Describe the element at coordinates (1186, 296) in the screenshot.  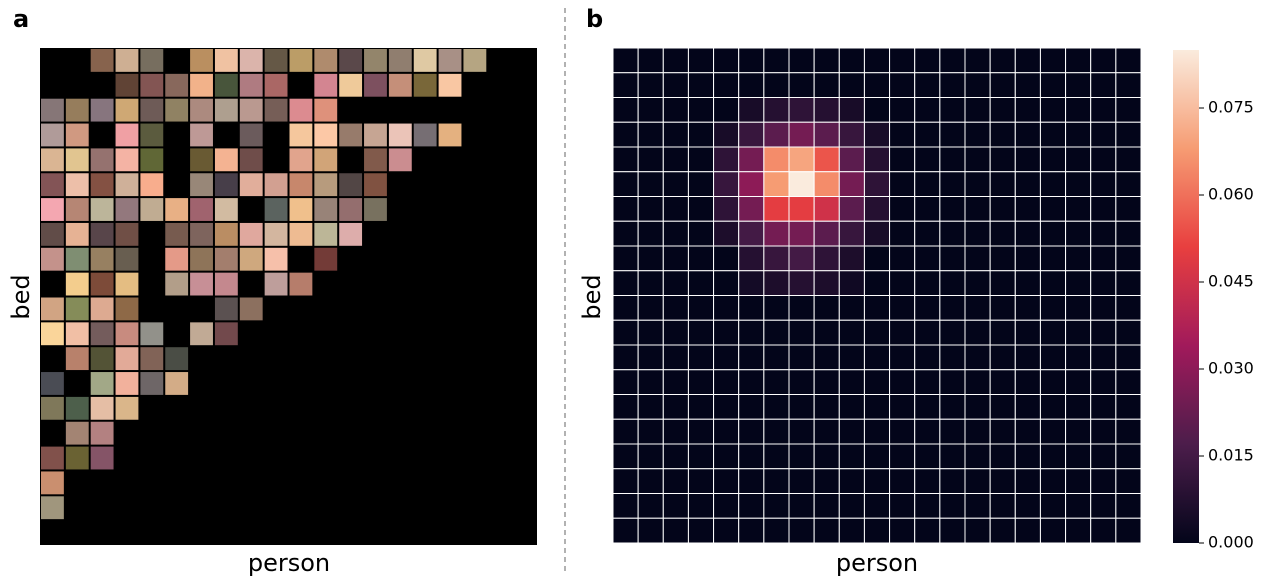
I see `colorbar` at that location.